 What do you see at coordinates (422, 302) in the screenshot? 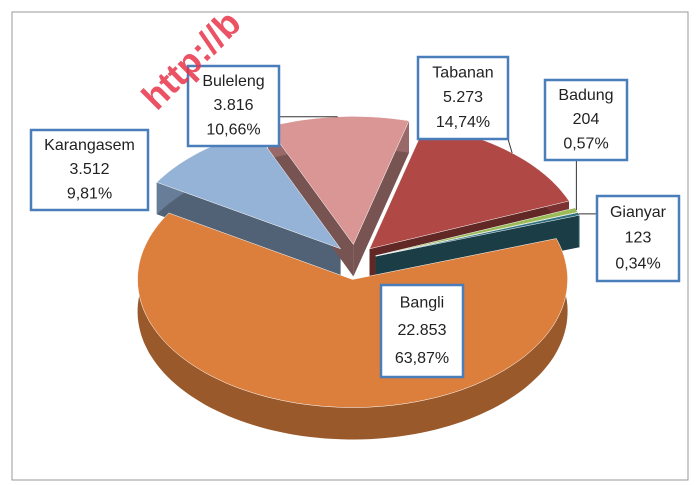
I see `slice-name: Bangli` at bounding box center [422, 302].